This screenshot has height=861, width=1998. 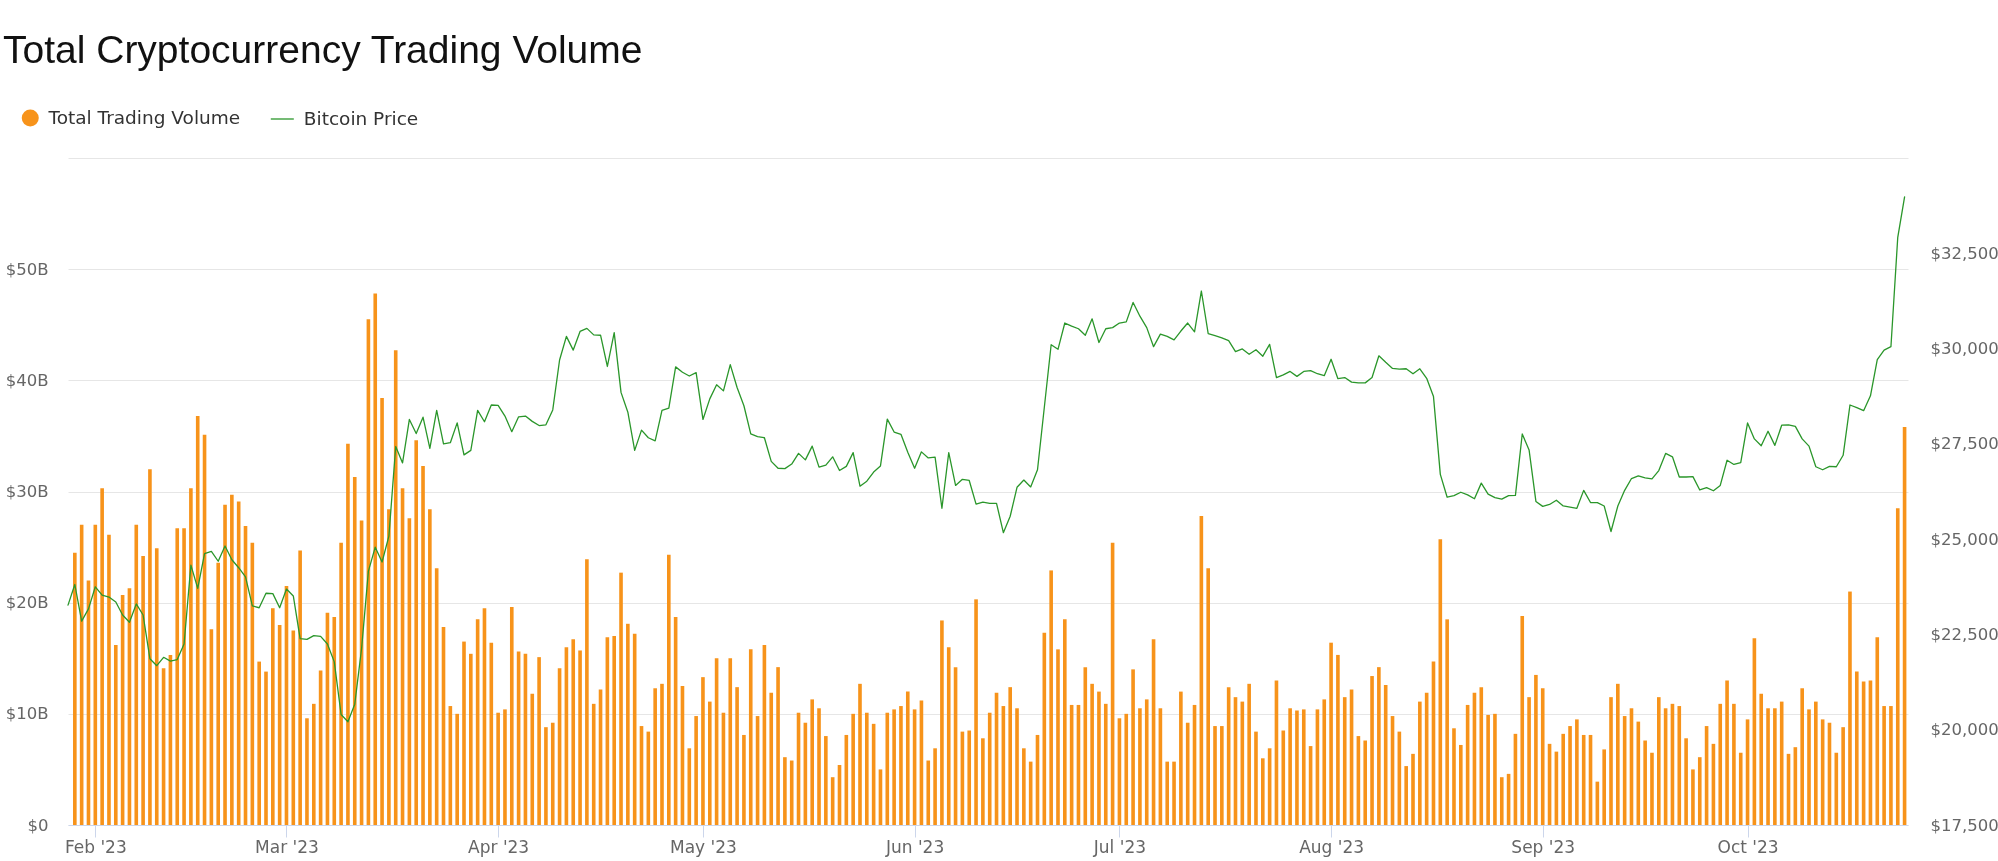 What do you see at coordinates (1964, 539) in the screenshot?
I see `y2-tick-label: $25,000` at bounding box center [1964, 539].